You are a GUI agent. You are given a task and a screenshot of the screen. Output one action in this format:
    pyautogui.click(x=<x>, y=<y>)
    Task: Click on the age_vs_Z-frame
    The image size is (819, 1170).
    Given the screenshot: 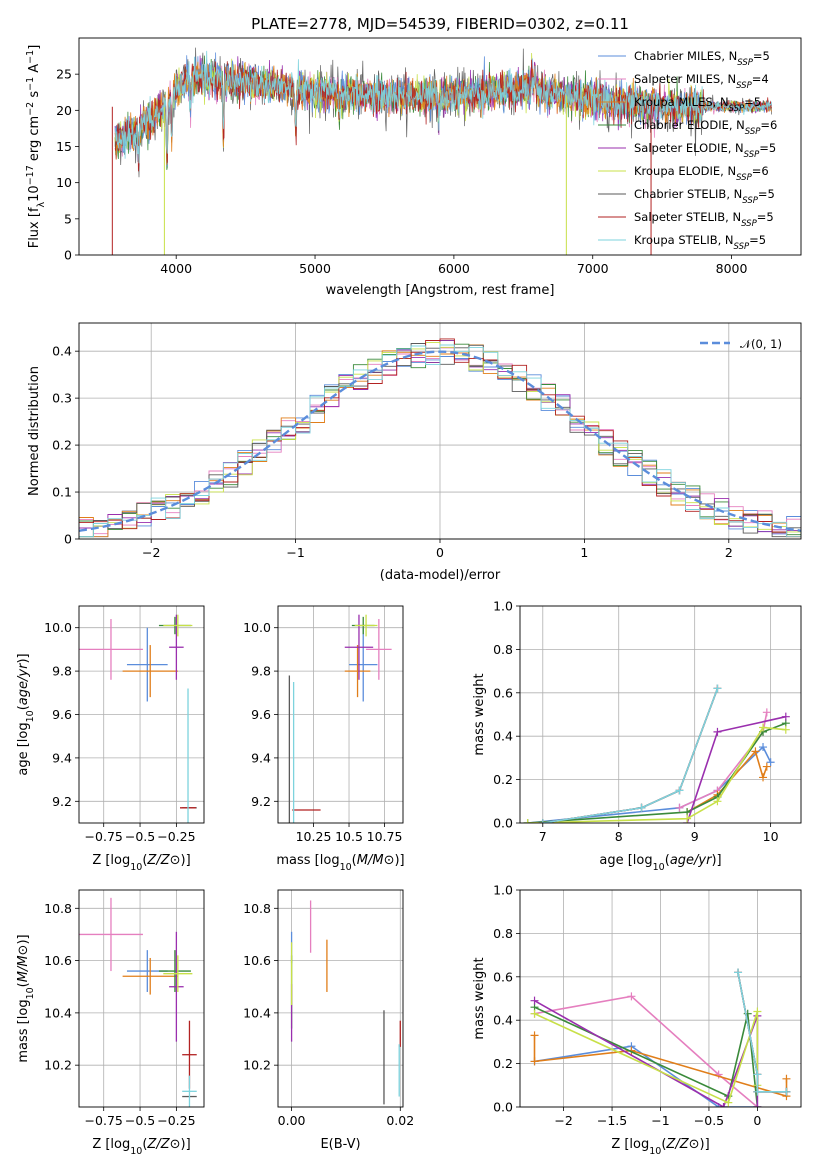 What is the action you would take?
    pyautogui.click(x=141, y=714)
    